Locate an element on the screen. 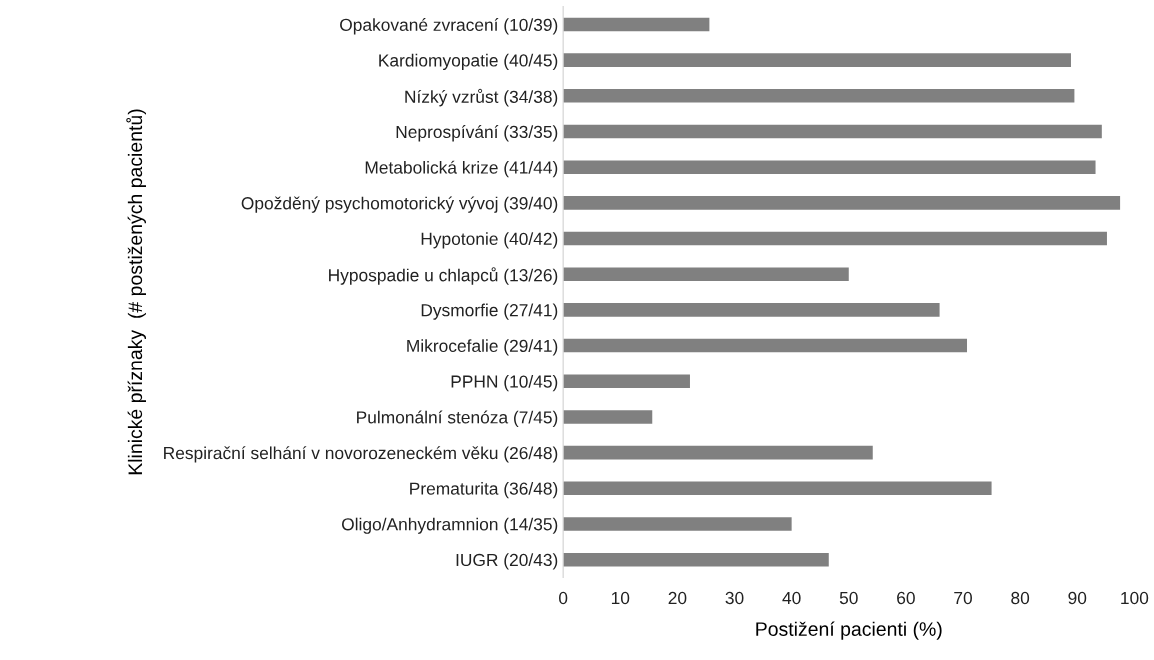 The image size is (1154, 660). y-tick-label: Pulmonální stenóza (7/45) is located at coordinates (457, 418).